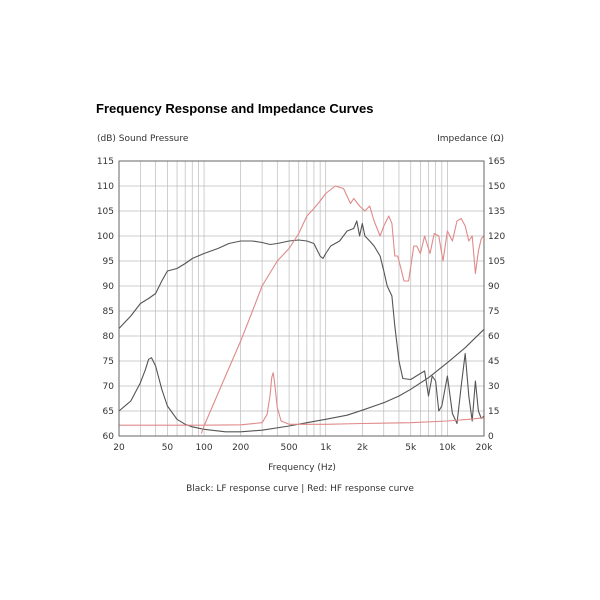 The image size is (600, 600). Describe the element at coordinates (105, 162) in the screenshot. I see `y-left-tick-label: 115` at that location.